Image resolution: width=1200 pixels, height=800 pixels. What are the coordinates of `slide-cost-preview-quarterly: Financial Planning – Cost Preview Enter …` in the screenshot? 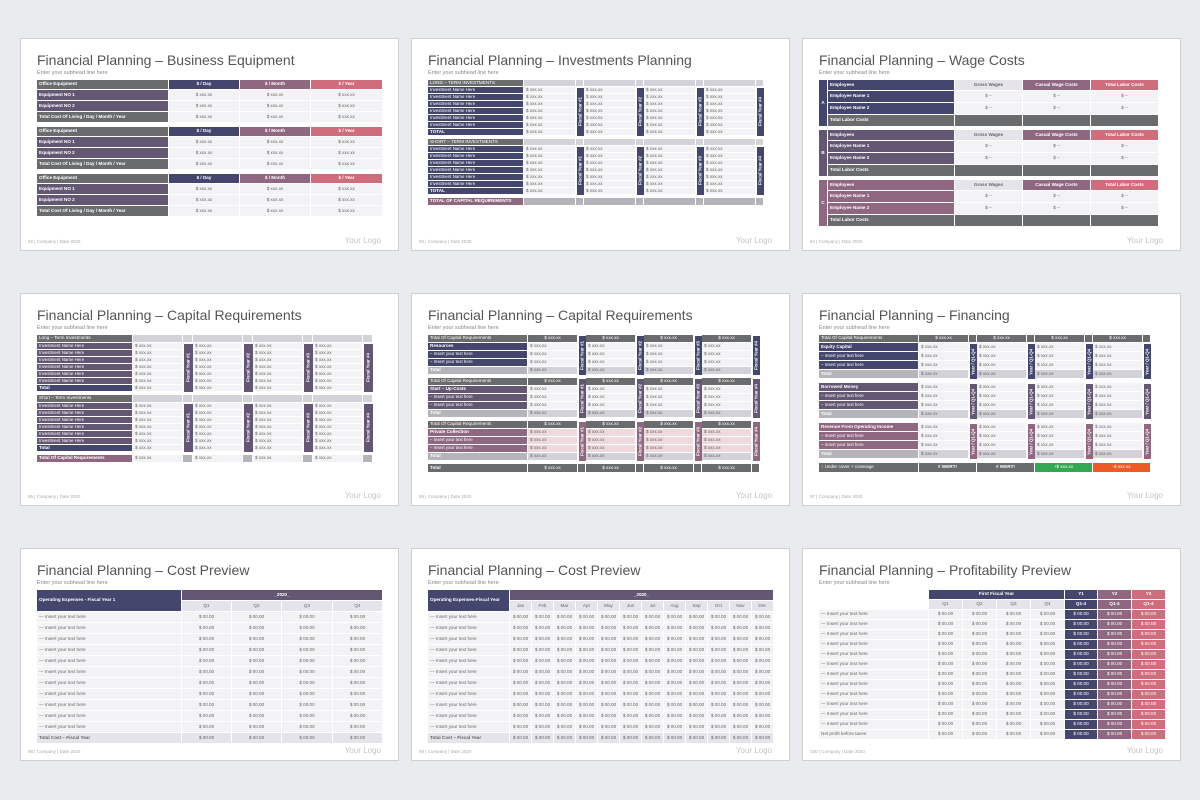 It's located at (209, 654).